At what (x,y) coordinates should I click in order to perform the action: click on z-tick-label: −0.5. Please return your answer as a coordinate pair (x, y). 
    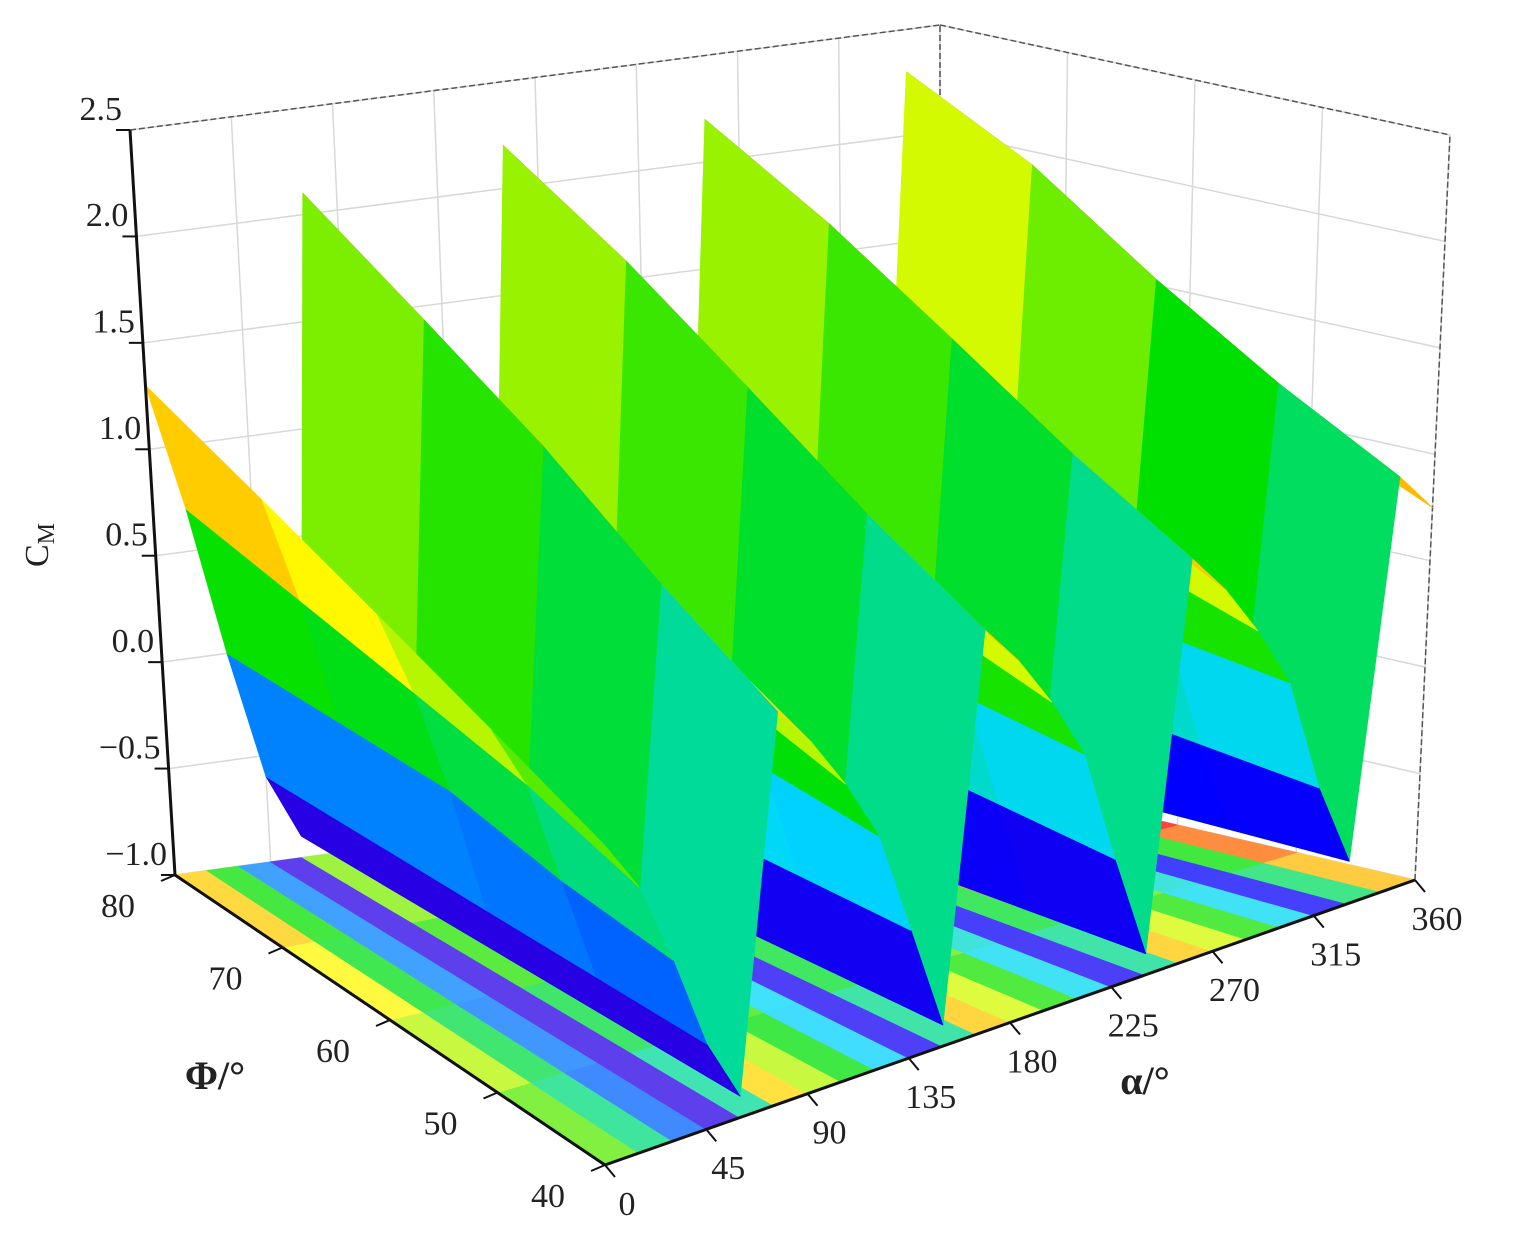
    Looking at the image, I should click on (130, 747).